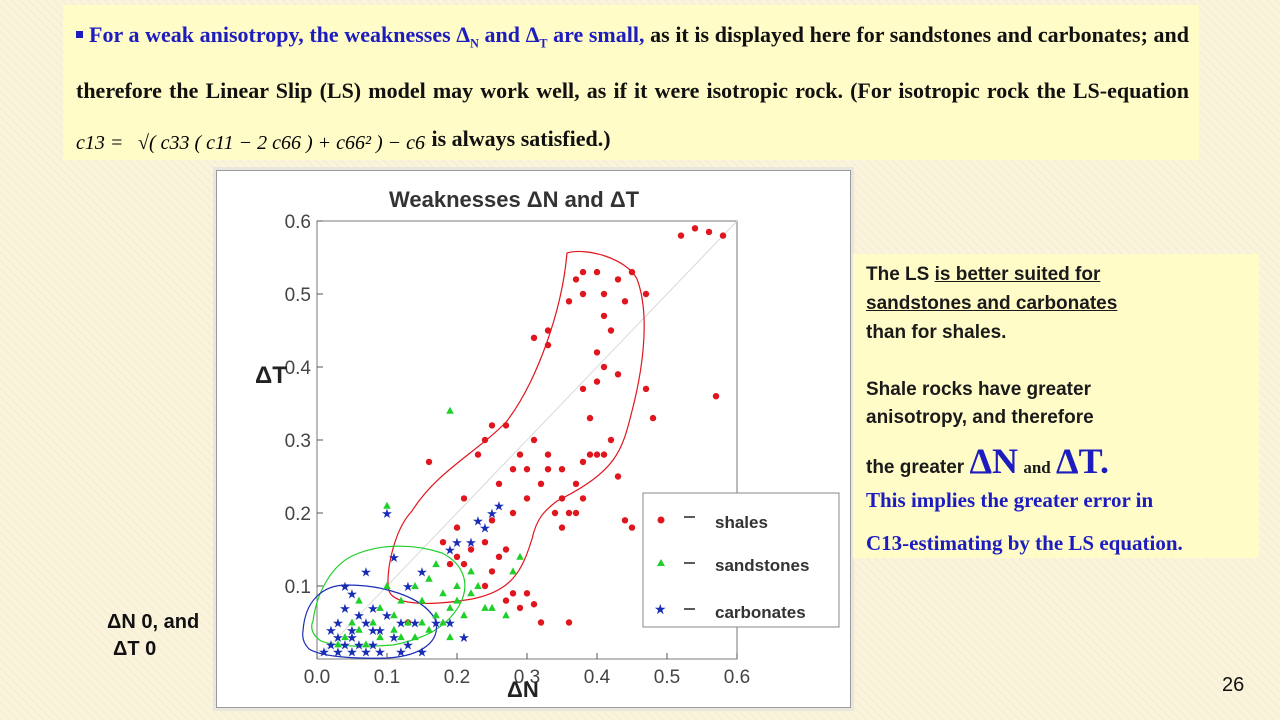 This screenshot has width=1280, height=720. What do you see at coordinates (661, 562) in the screenshot?
I see `legend-marker-sandstones` at bounding box center [661, 562].